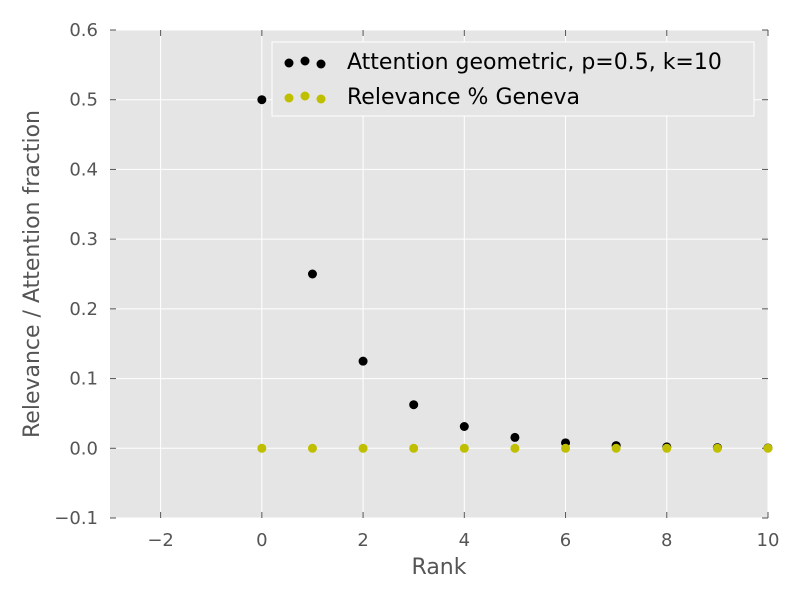  Describe the element at coordinates (83, 100) in the screenshot. I see `y-tick-label: 0.5` at that location.